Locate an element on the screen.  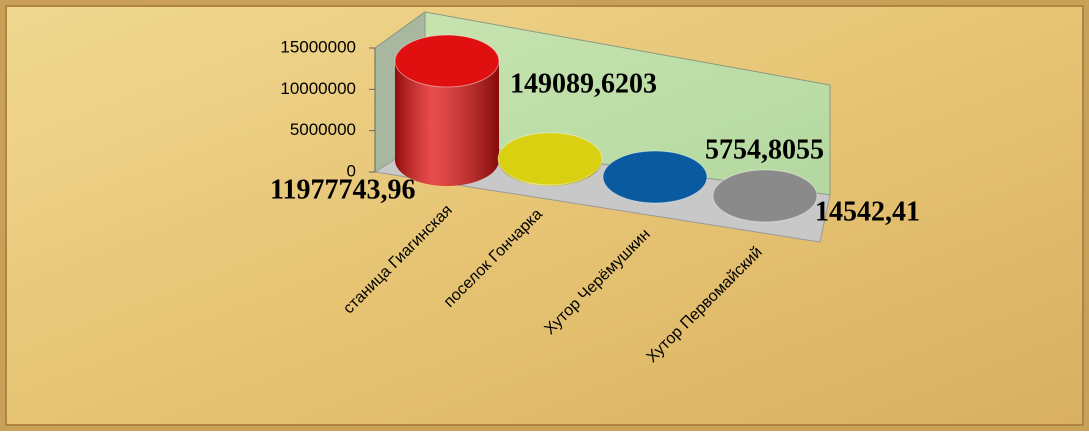
y-tick-label: 5000000 is located at coordinates (323, 129).